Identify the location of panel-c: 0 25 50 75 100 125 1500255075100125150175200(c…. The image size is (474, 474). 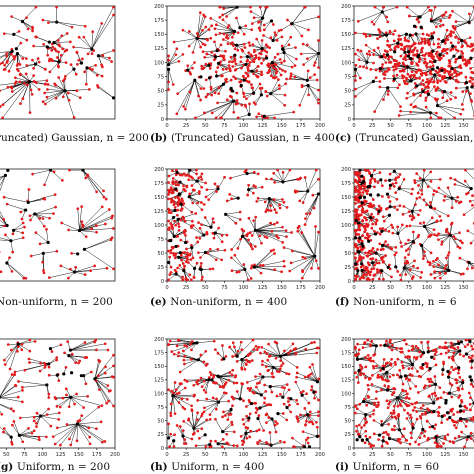
(404, 74).